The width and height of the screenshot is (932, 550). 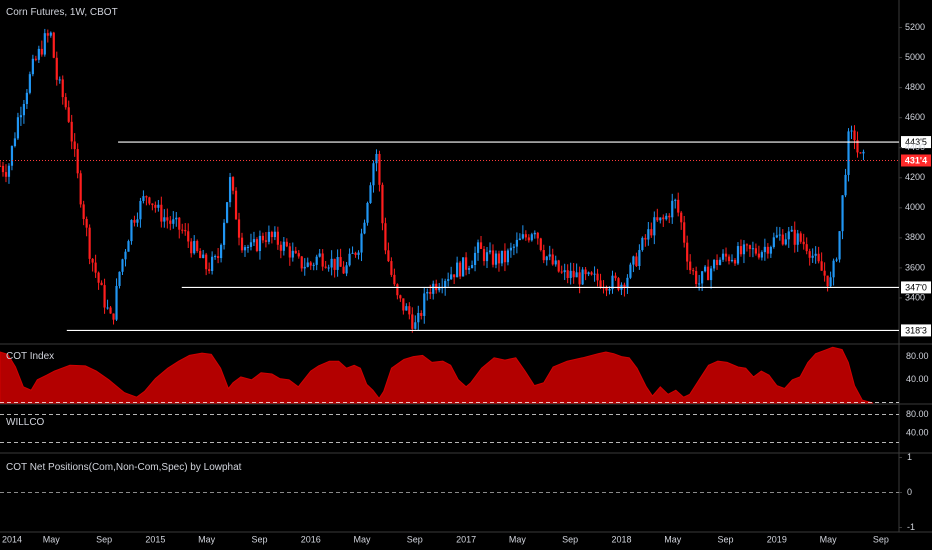 I want to click on level-label-2: 318'3, so click(x=916, y=330).